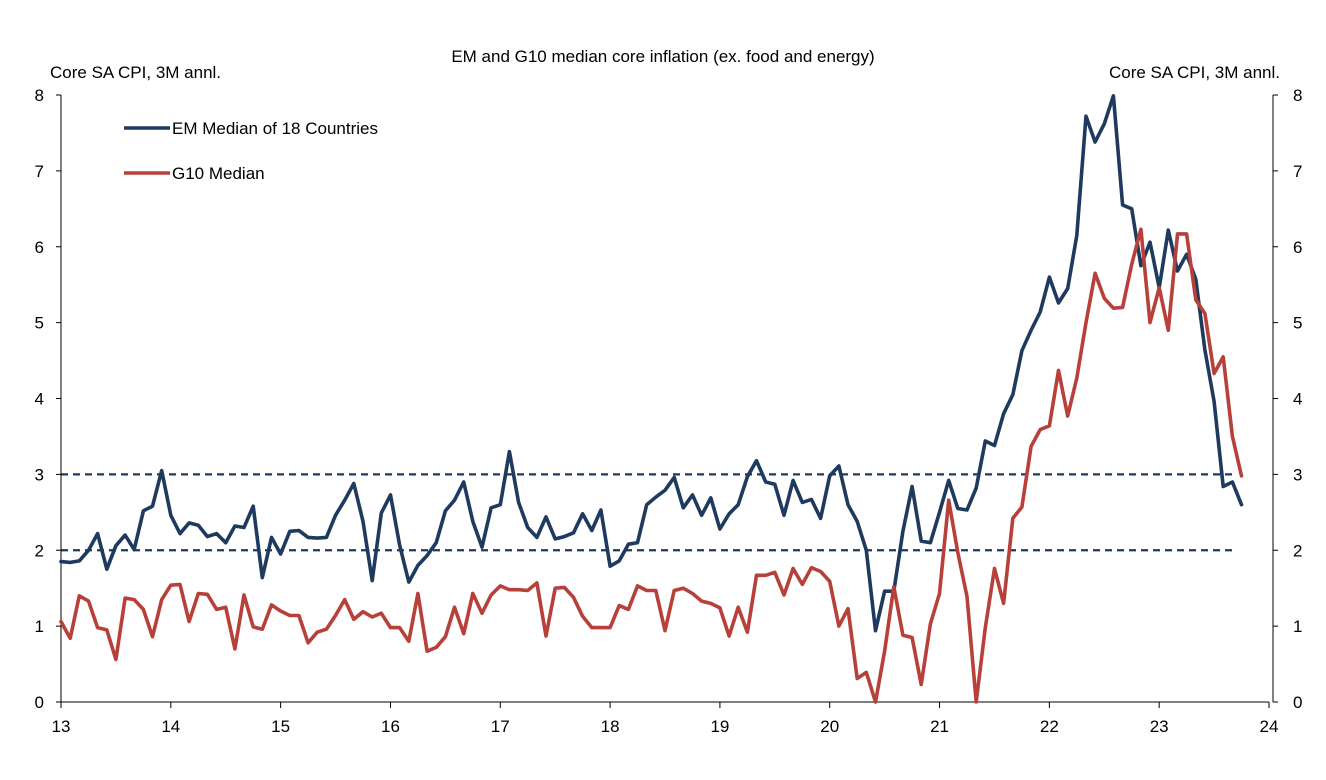 The image size is (1326, 780). Describe the element at coordinates (610, 726) in the screenshot. I see `x-tick-label: 18` at that location.